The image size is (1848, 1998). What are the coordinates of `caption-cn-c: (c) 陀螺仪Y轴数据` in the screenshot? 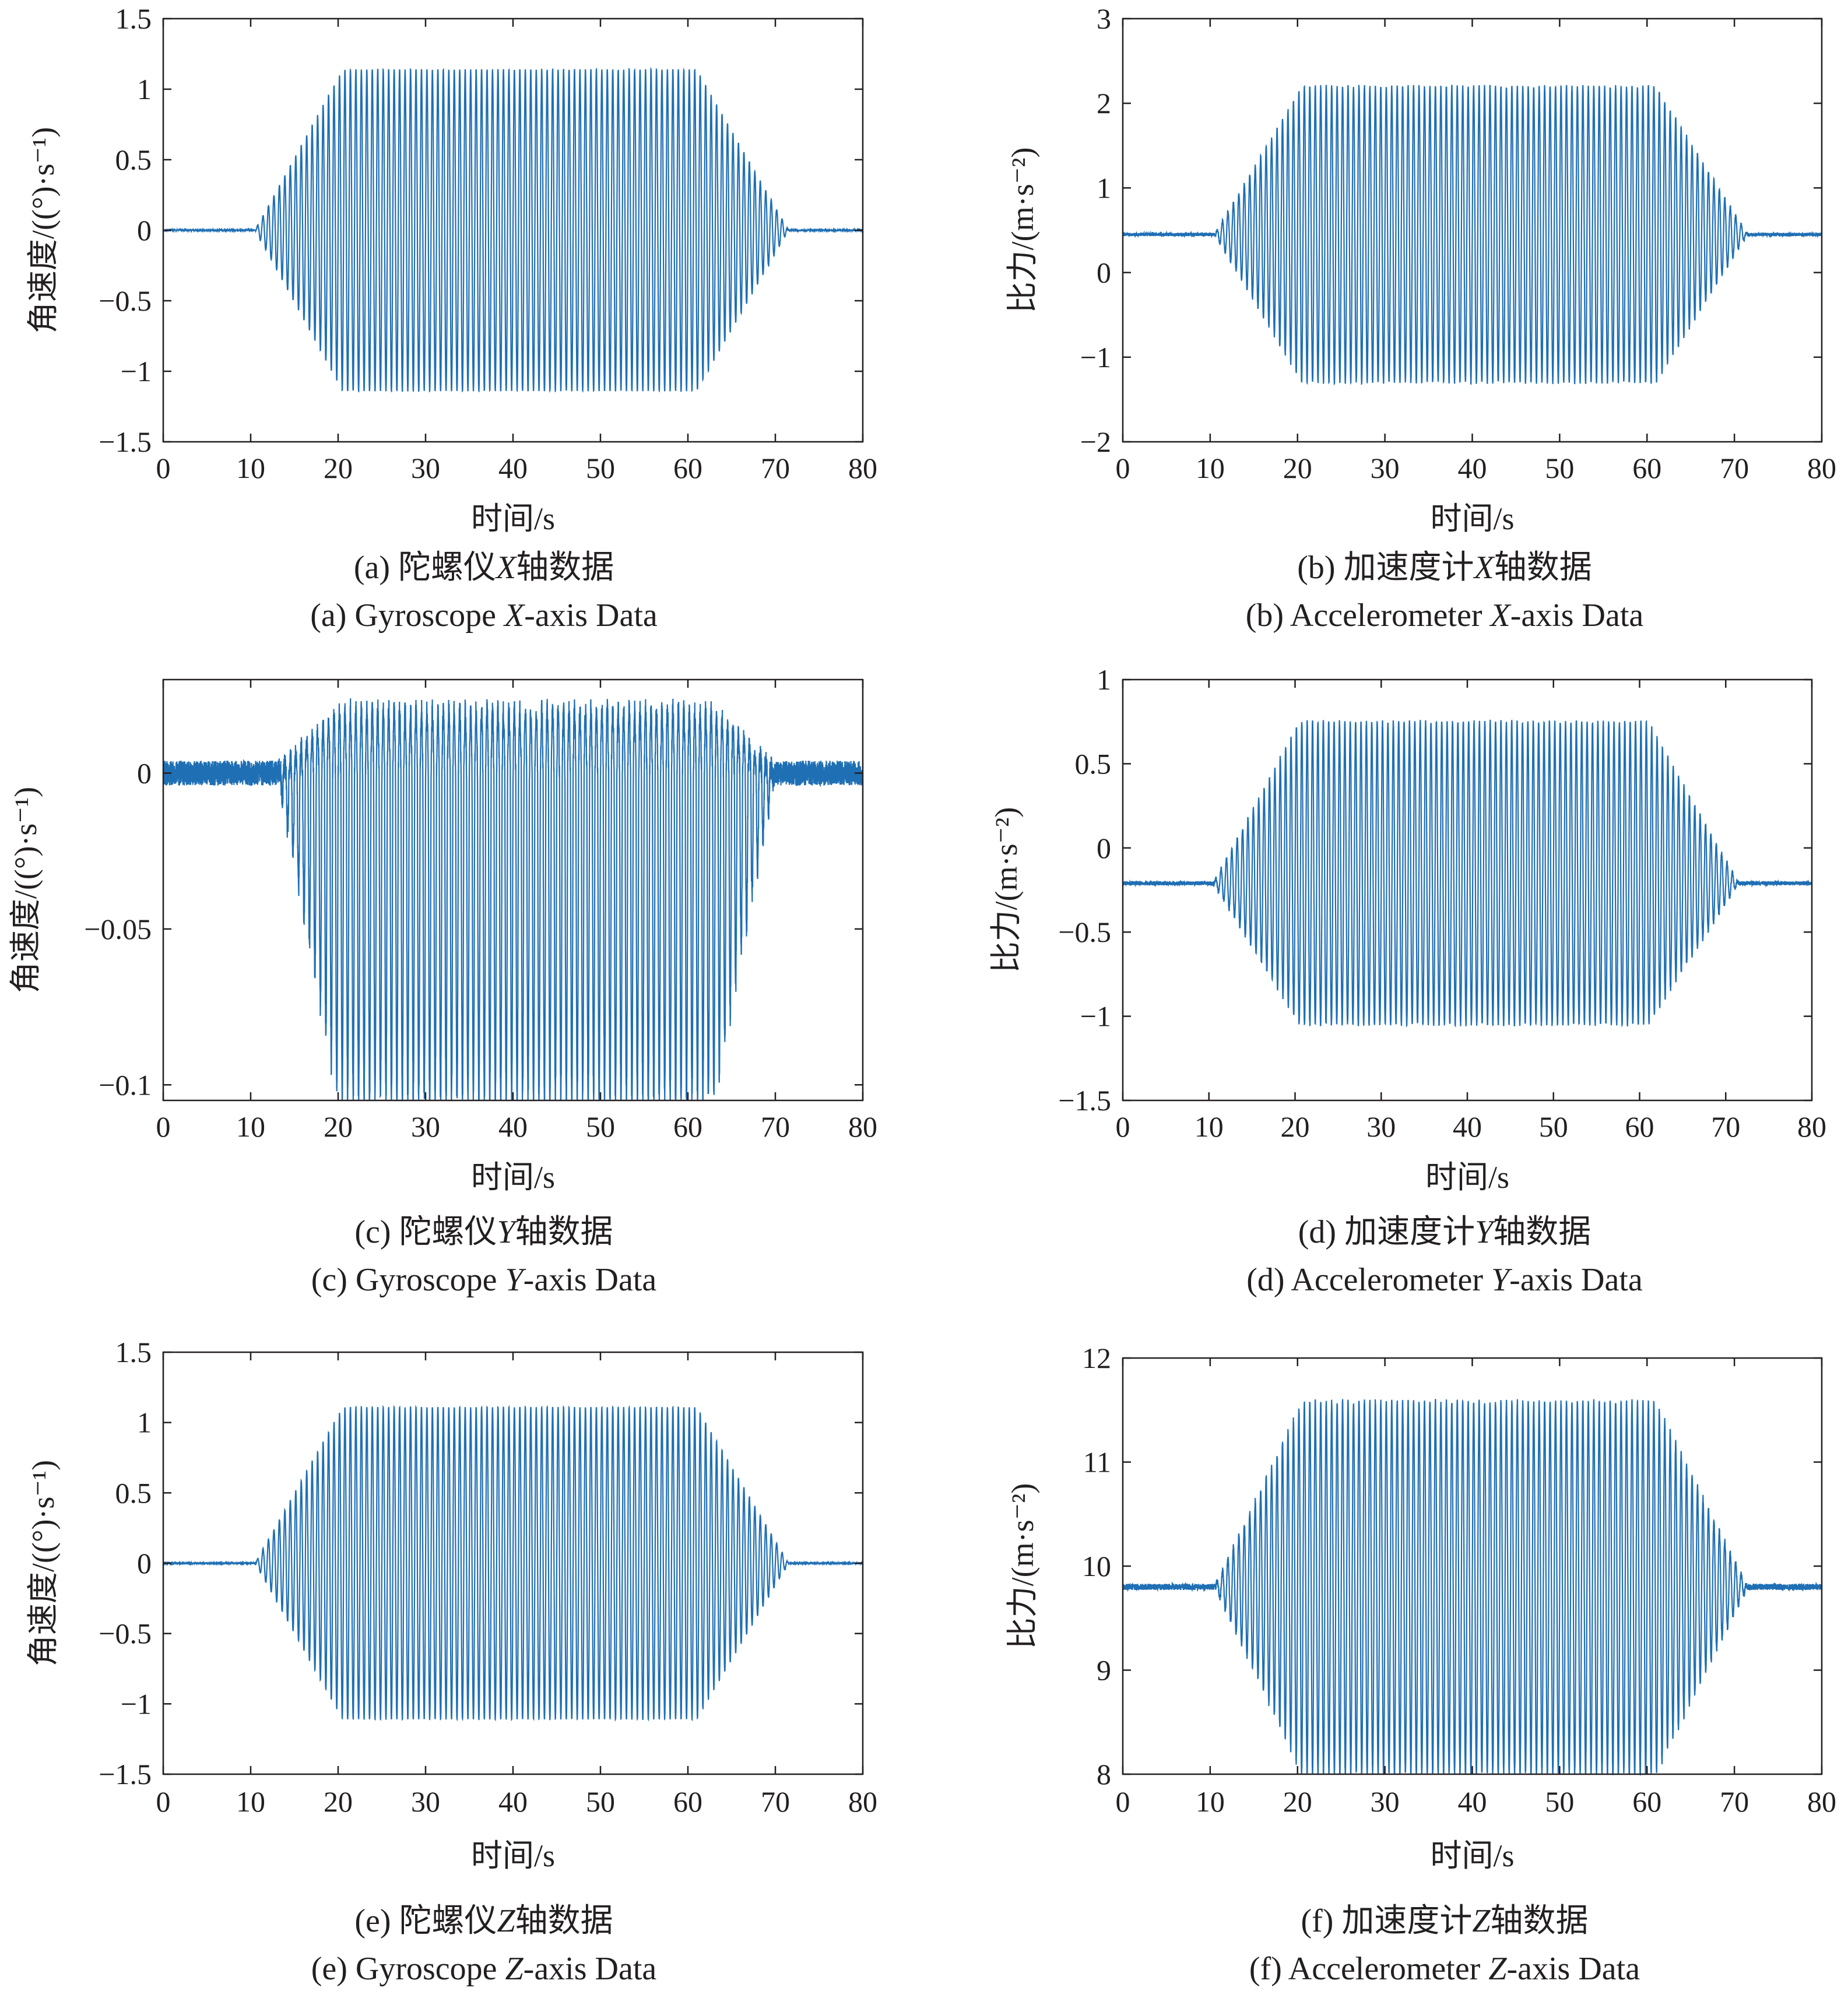 It's located at (484, 1232).